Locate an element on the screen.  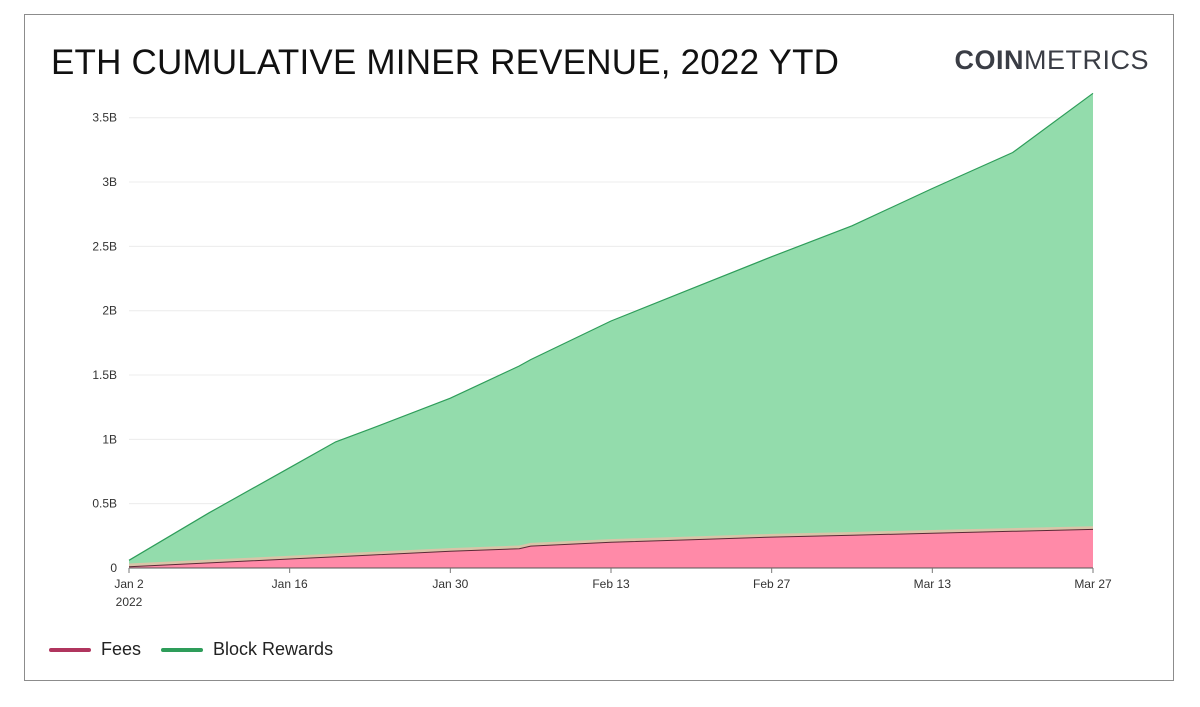
x-tick-label: Mar 13 is located at coordinates (933, 584).